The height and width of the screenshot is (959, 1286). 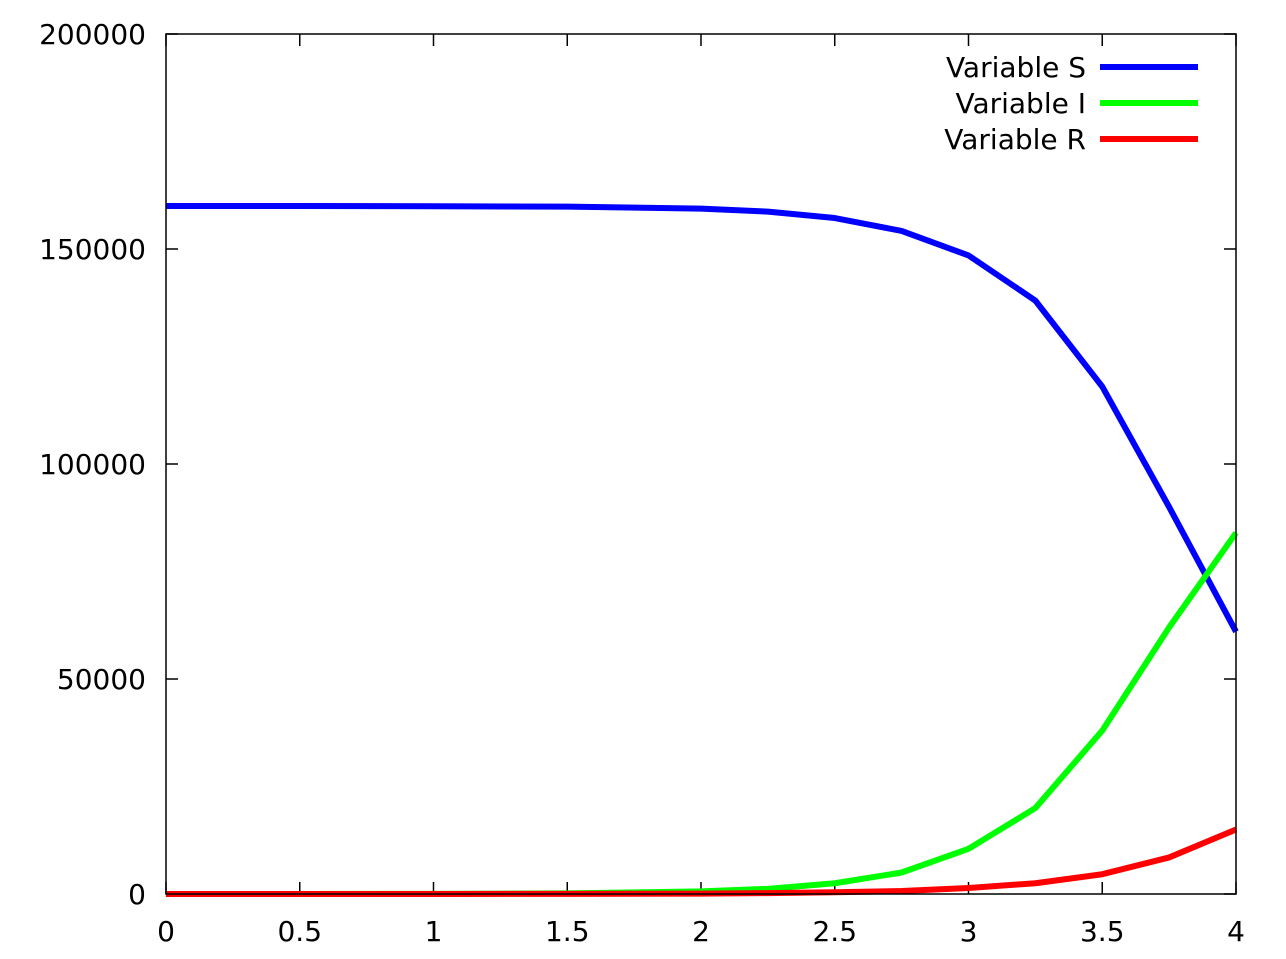 I want to click on x-tick-label: 4, so click(x=1236, y=931).